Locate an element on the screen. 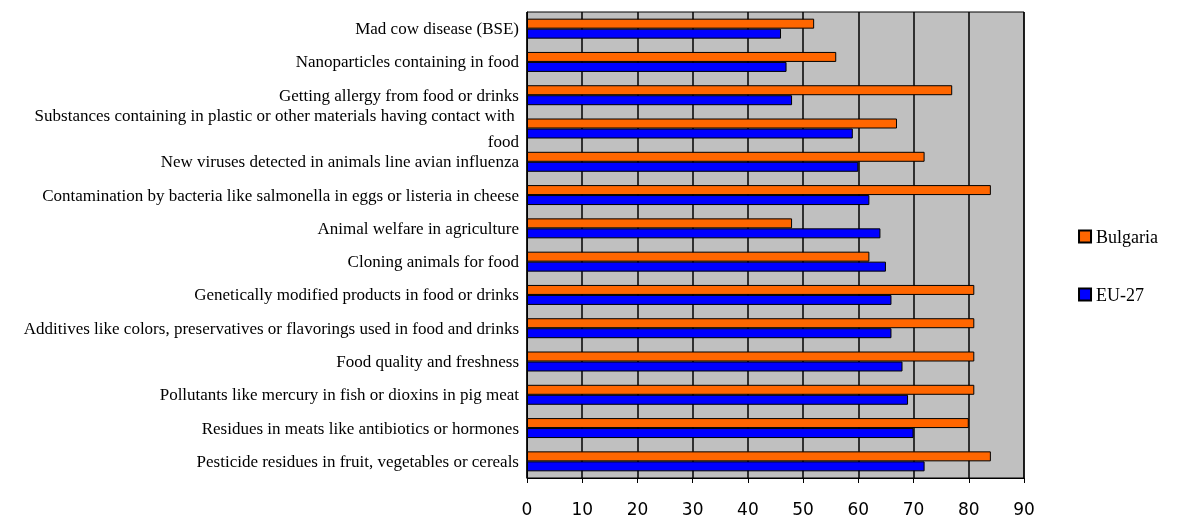  legend-label: Bulgaria is located at coordinates (1127, 236).